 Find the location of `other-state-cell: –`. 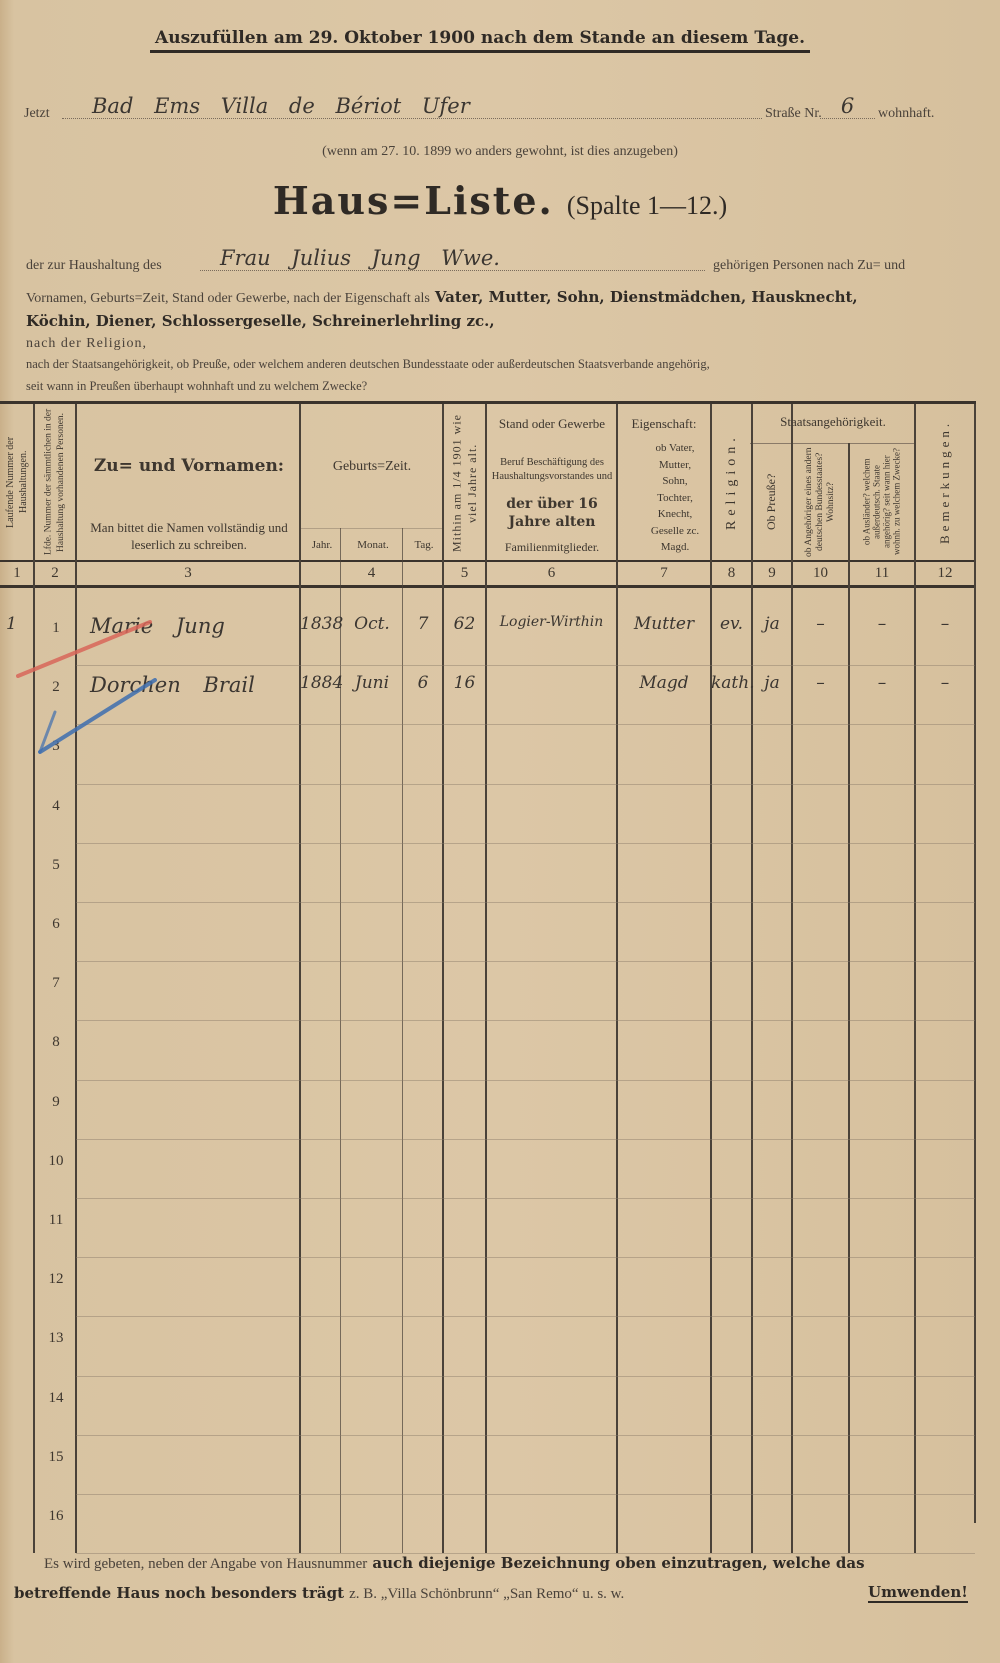

other-state-cell: – is located at coordinates (820, 683).